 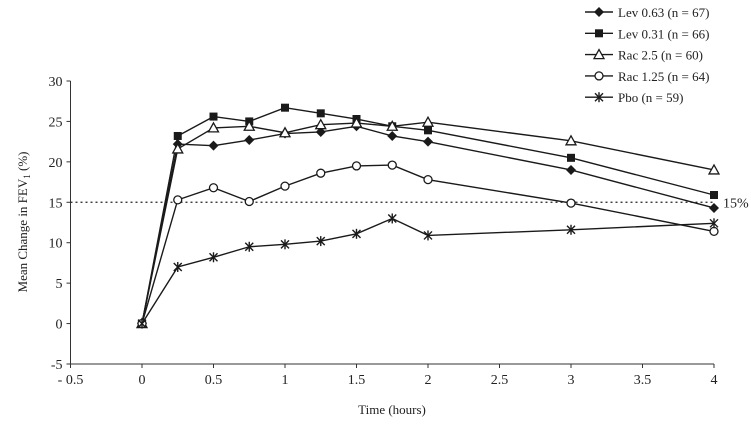 What do you see at coordinates (500, 380) in the screenshot?
I see `x-tick-label: 2.5` at bounding box center [500, 380].